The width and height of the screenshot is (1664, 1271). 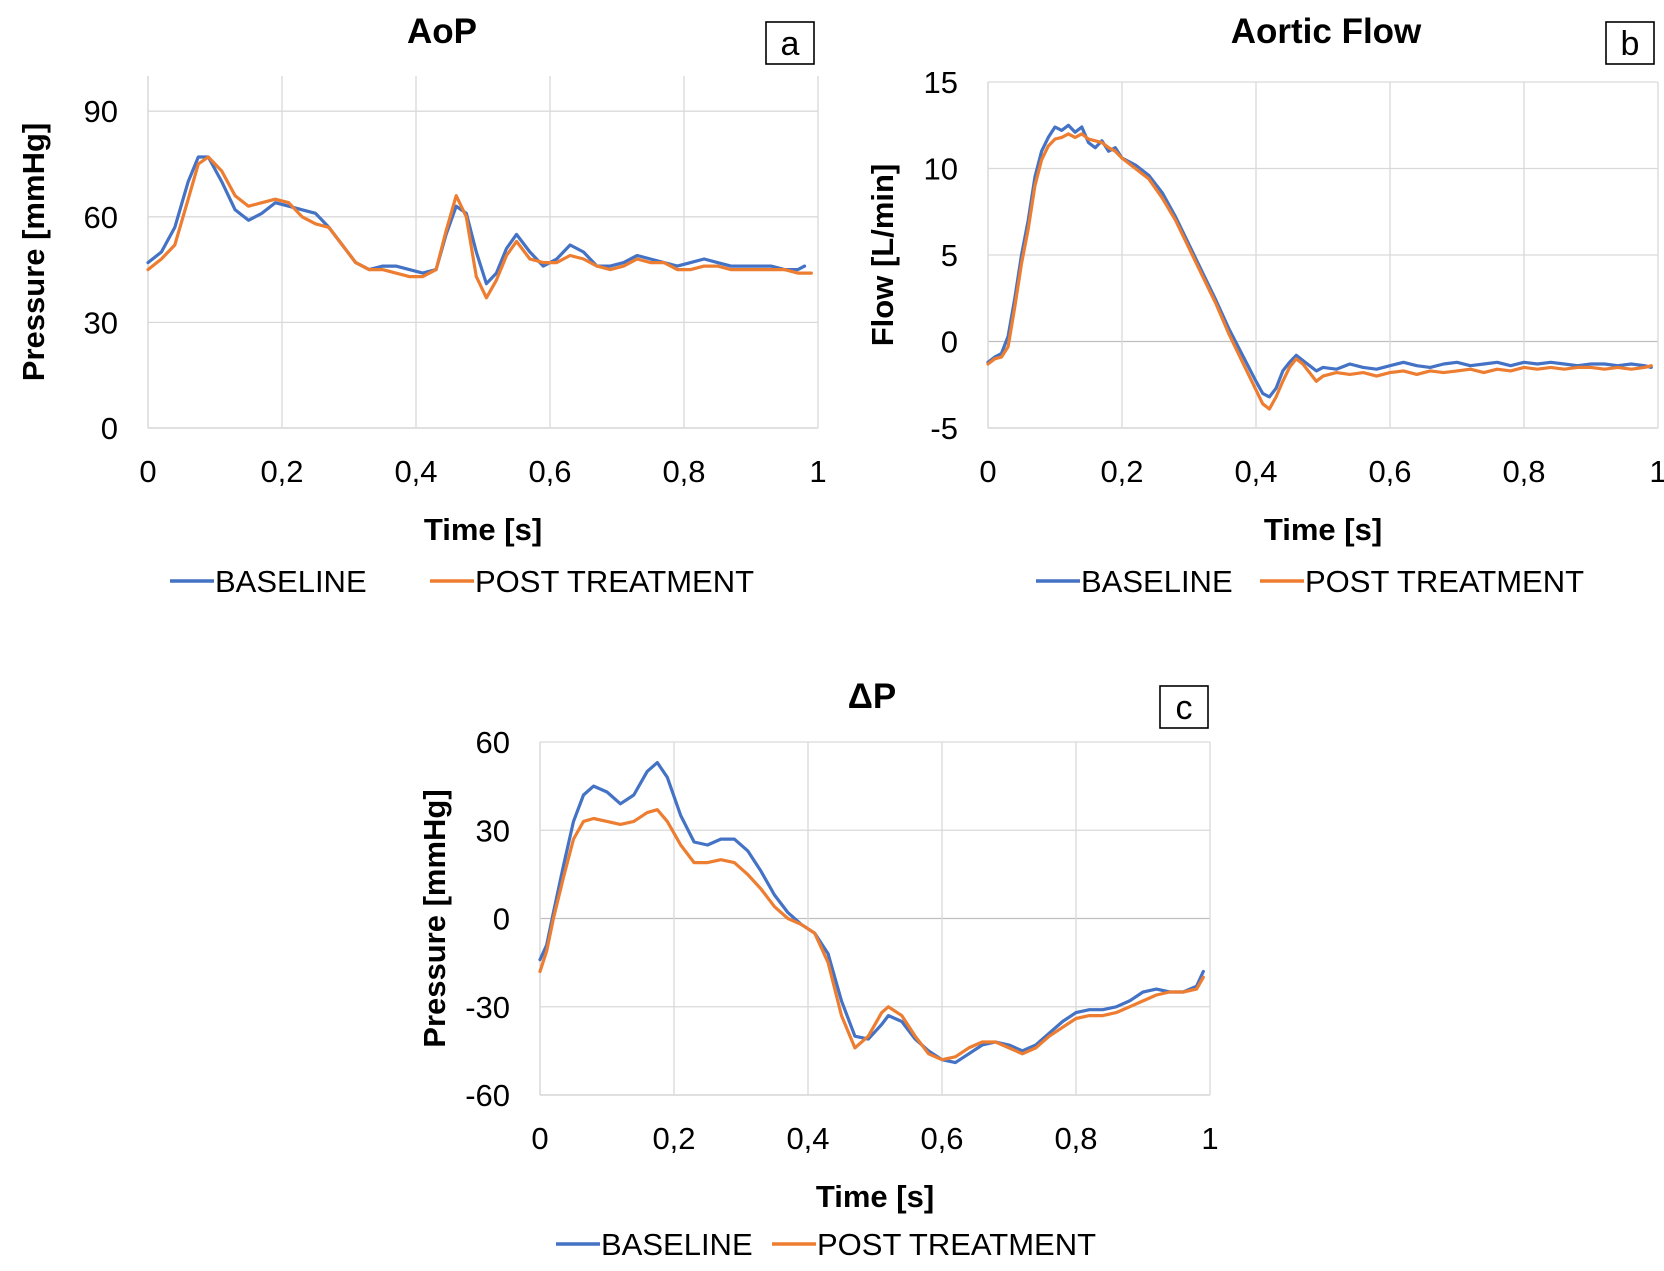 I want to click on y-tick-label: 90, so click(x=101, y=111).